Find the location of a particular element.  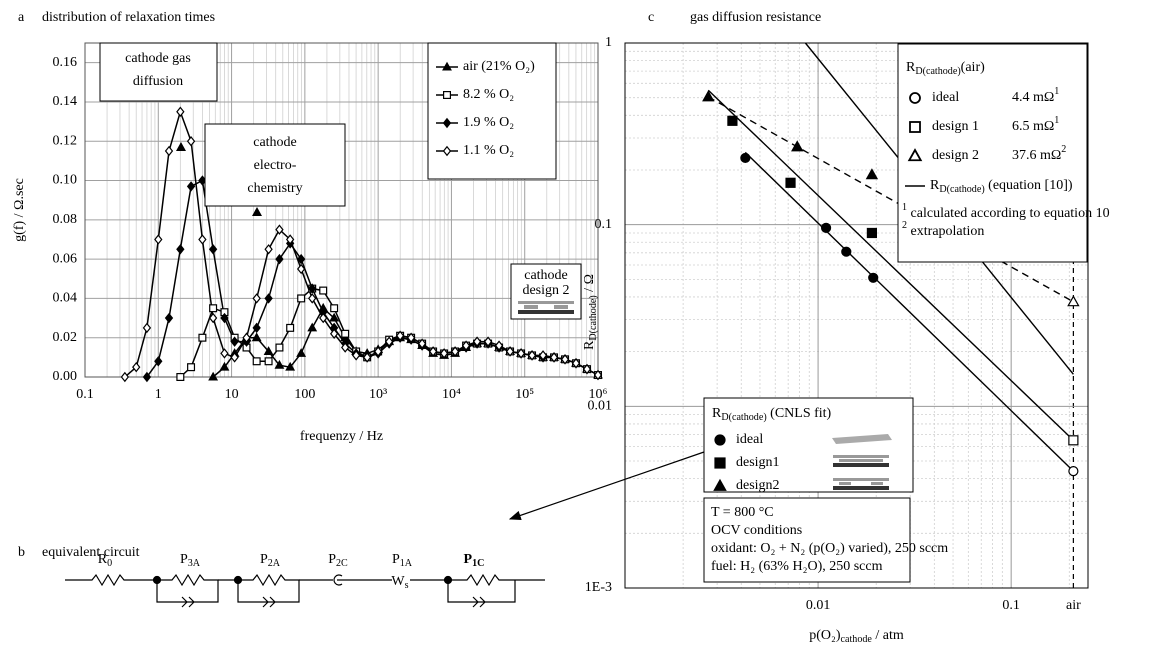

x-tick-label: 0.1 is located at coordinates (1011, 605).